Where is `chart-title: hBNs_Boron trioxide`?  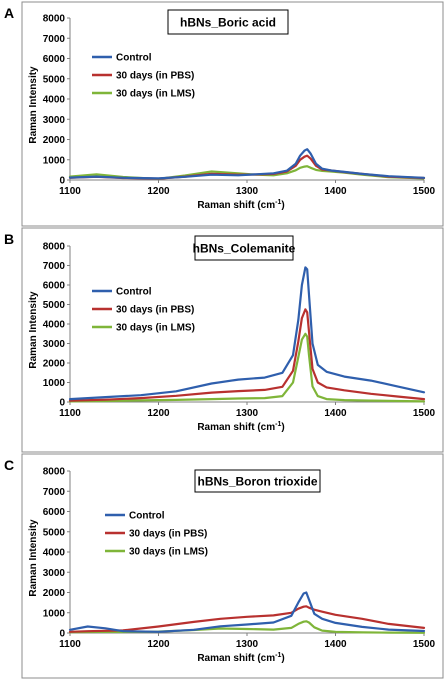 chart-title: hBNs_Boron trioxide is located at coordinates (257, 482).